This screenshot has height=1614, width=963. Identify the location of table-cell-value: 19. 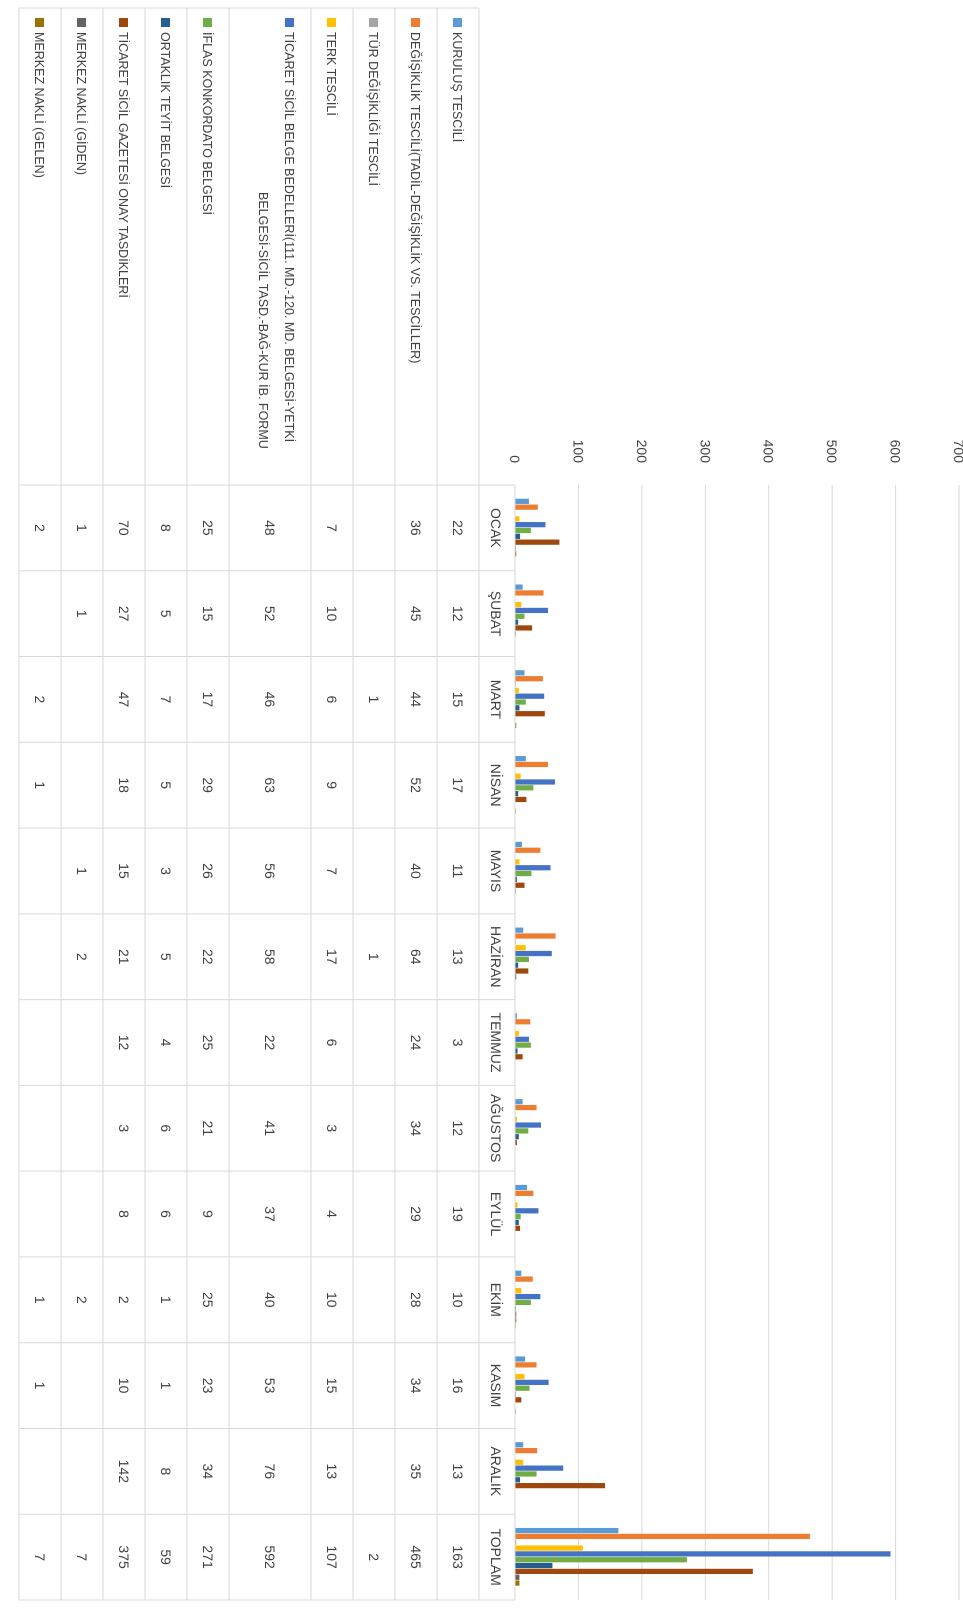
(458, 1214).